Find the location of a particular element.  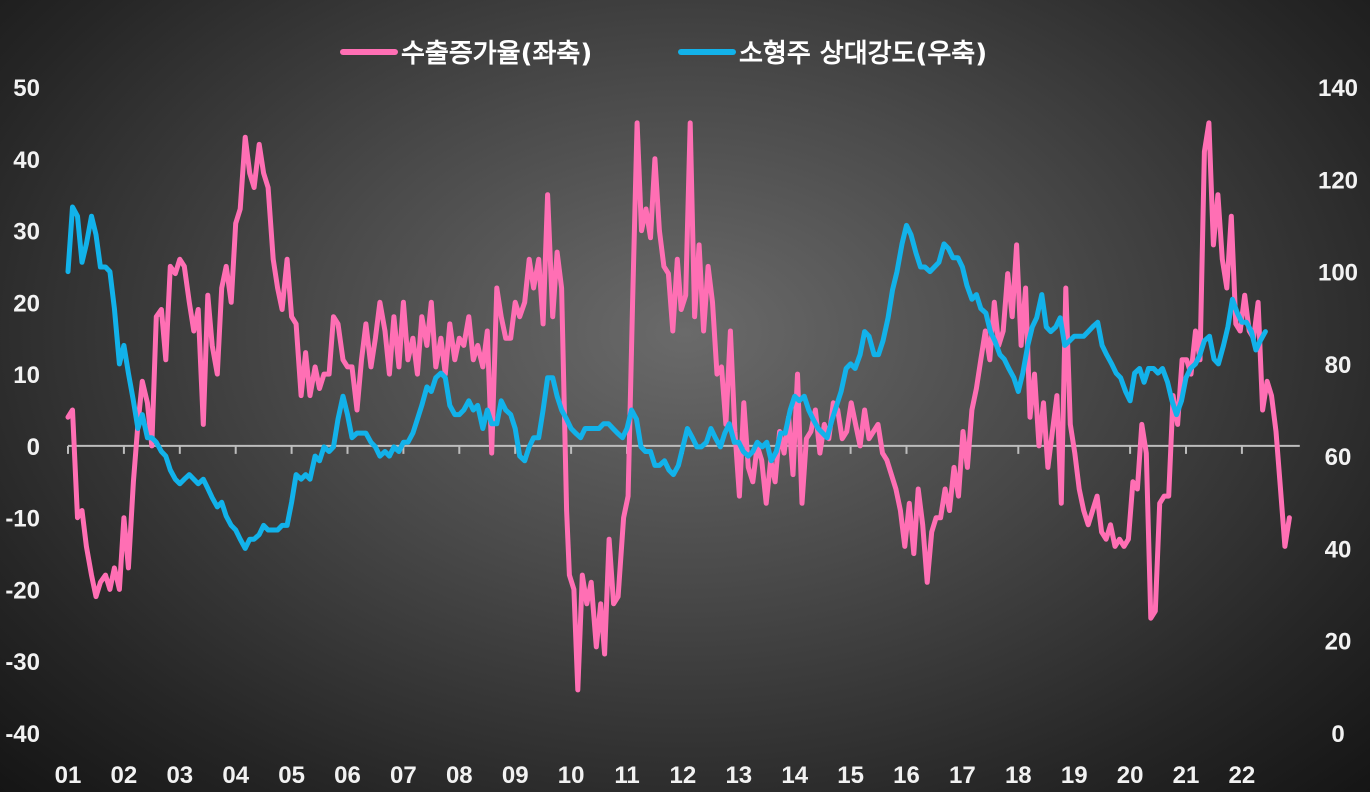

right-tick-label: 120 is located at coordinates (1338, 180).